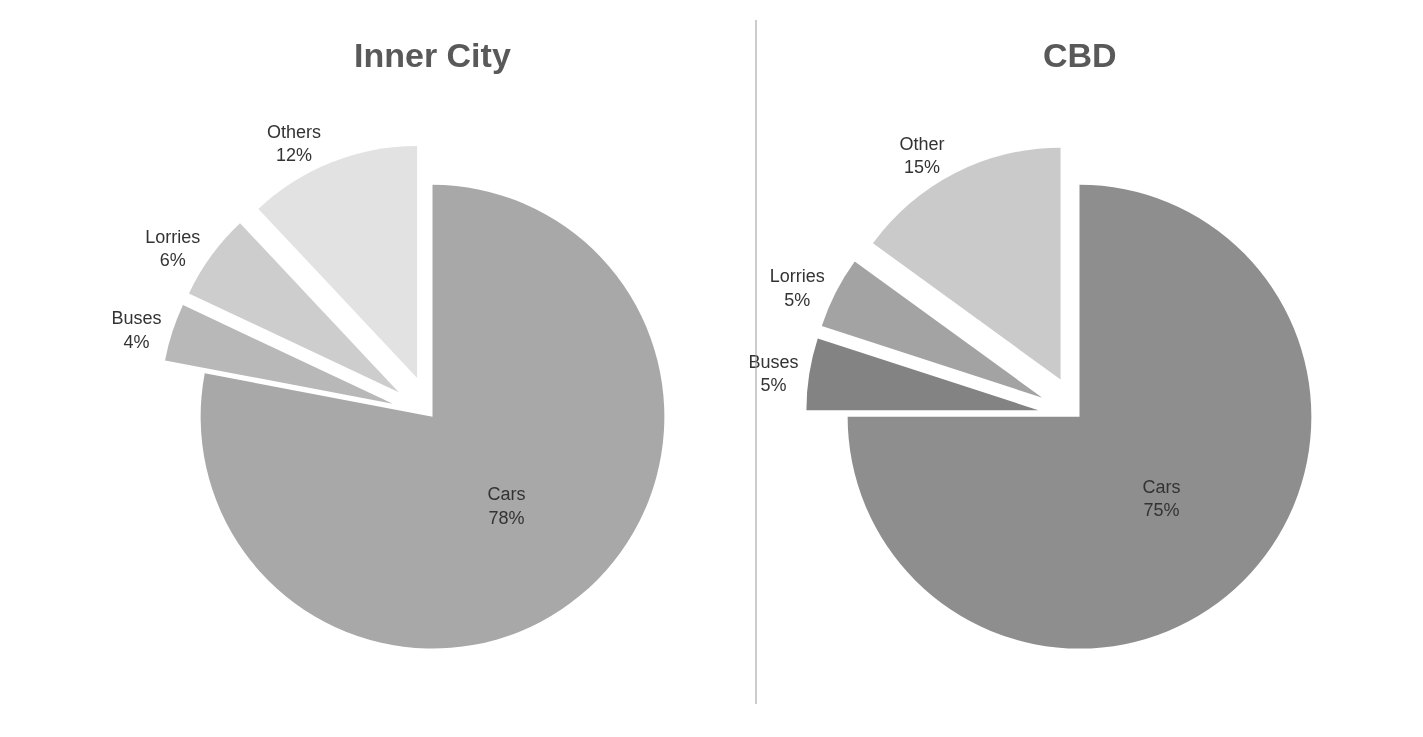  I want to click on data-label: 78%, so click(506, 517).